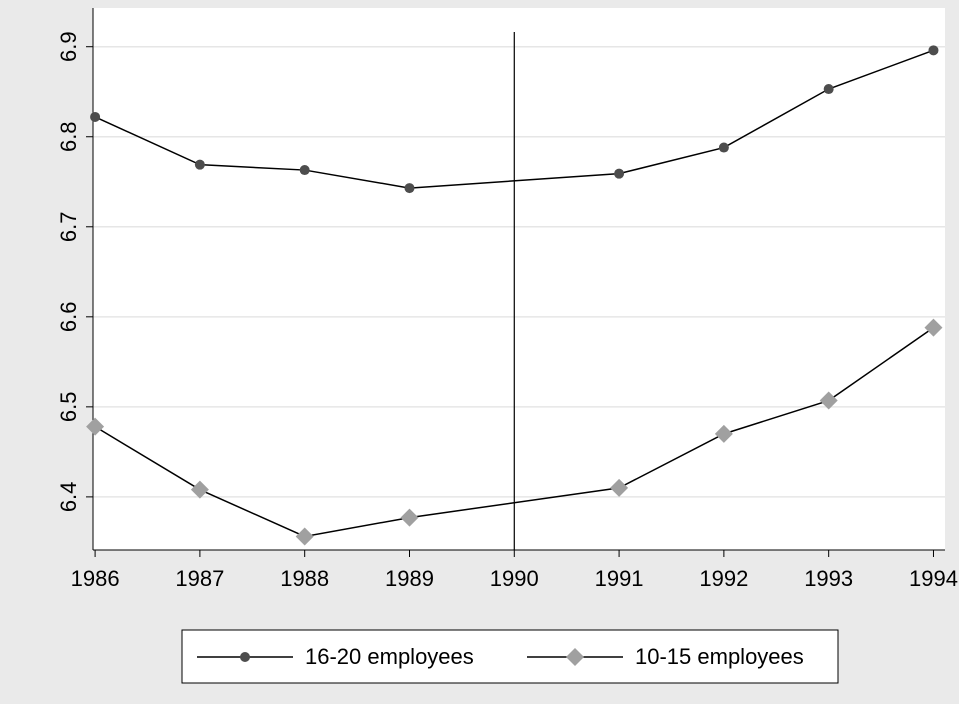 This screenshot has width=959, height=704. I want to click on x-tick-label: 1987, so click(199, 578).